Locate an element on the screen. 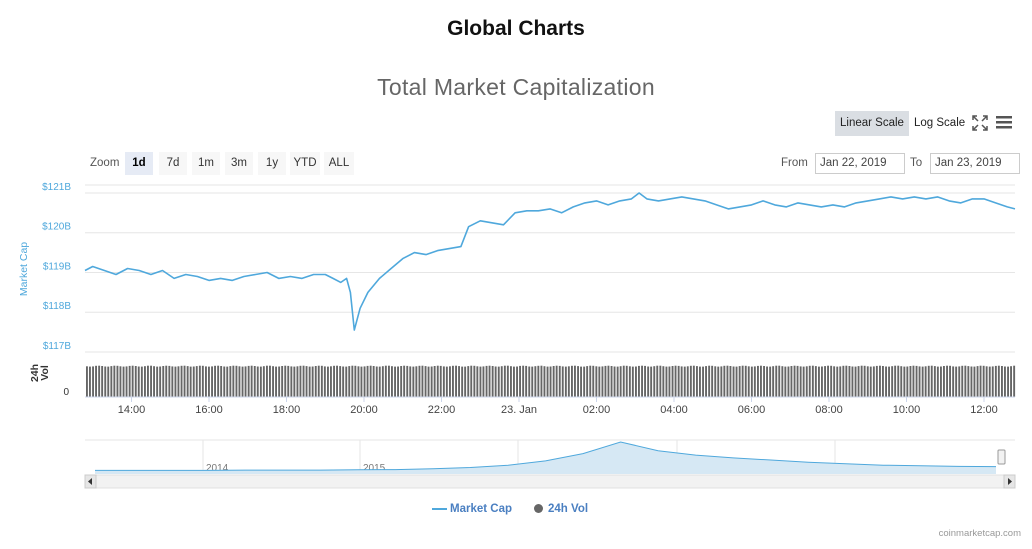 This screenshot has width=1032, height=549. fullscreen-icon is located at coordinates (980, 123).